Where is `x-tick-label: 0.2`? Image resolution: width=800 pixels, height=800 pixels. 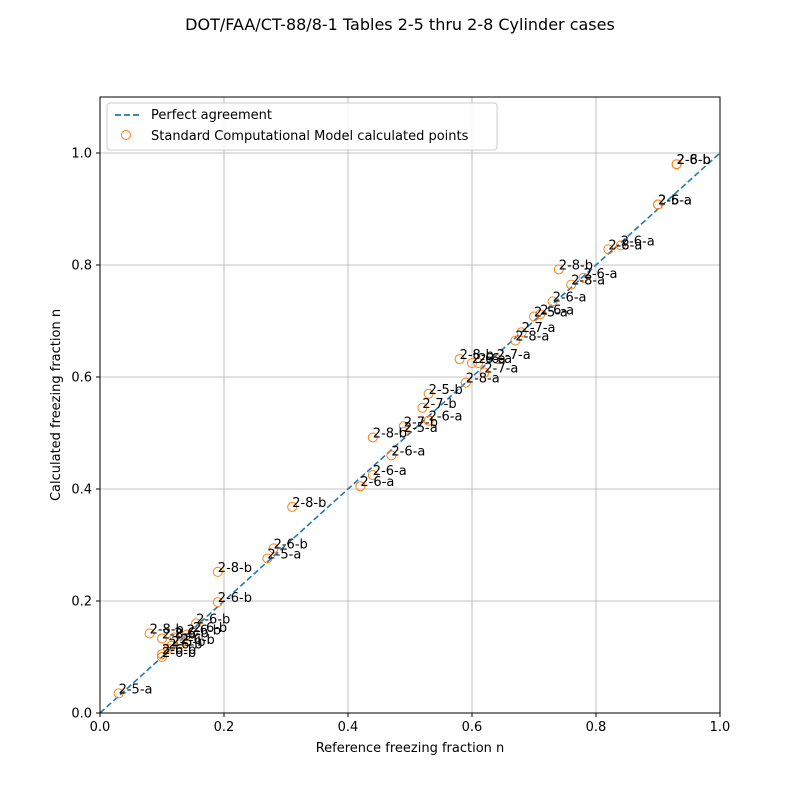
x-tick-label: 0.2 is located at coordinates (224, 727).